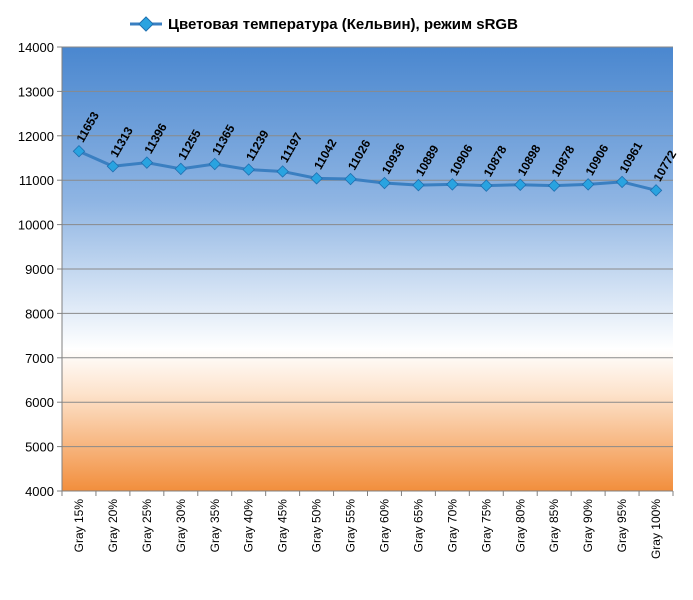  Describe the element at coordinates (147, 526) in the screenshot. I see `x-tick-label: Gray 25%` at that location.